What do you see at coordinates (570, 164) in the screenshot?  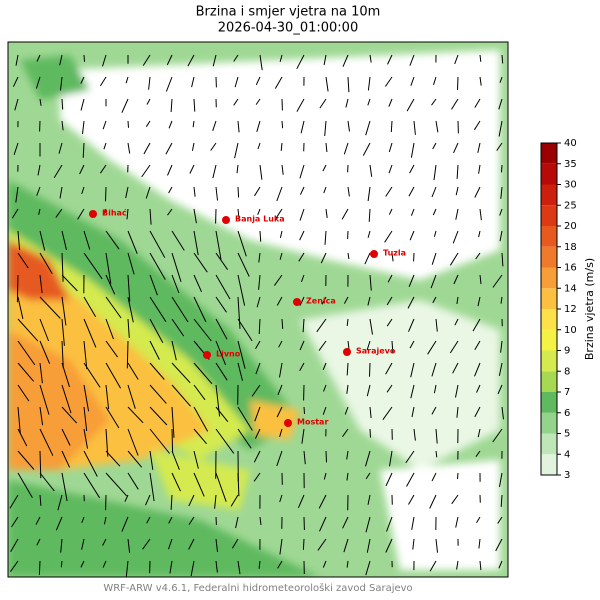 I see `colorbar-tick-label: 35` at bounding box center [570, 164].